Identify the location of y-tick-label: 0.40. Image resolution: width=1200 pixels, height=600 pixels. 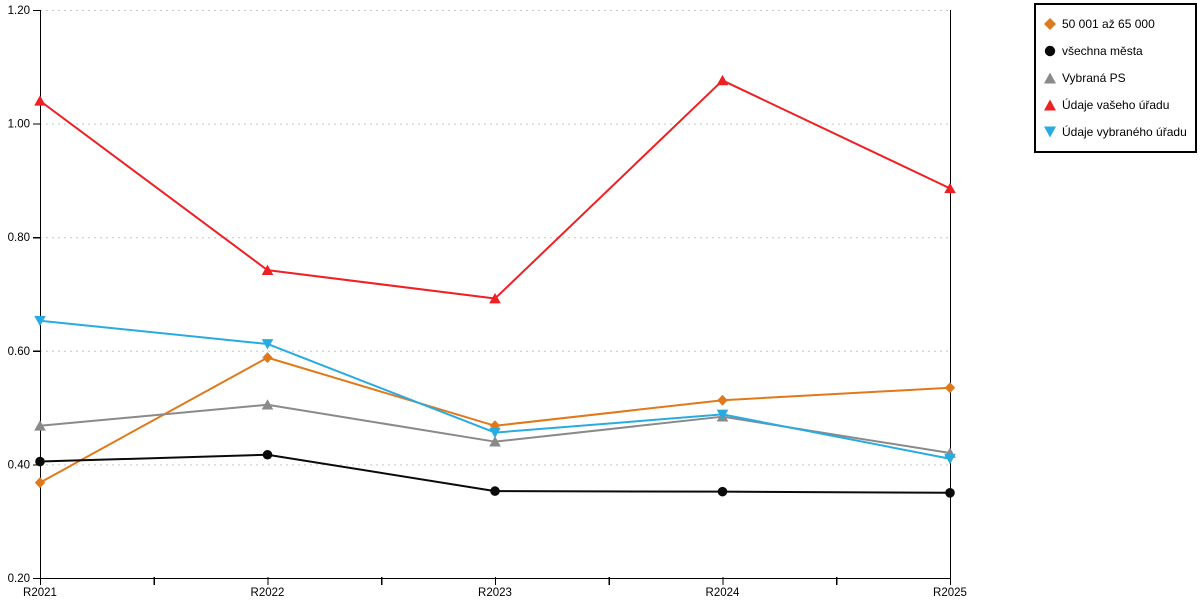
(19, 465).